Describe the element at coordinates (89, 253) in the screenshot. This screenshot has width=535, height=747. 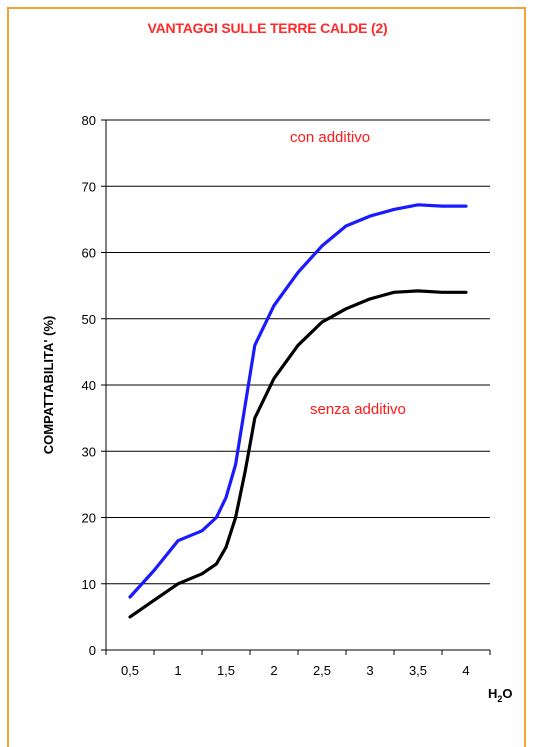
I see `y-tick-label: 60` at that location.